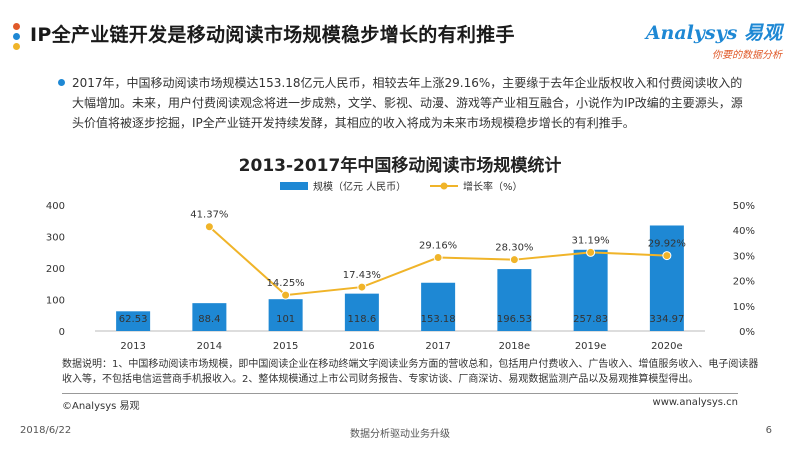 The image size is (800, 450). What do you see at coordinates (101, 406) in the screenshot?
I see `source-copyright: ©Analysys 易观` at bounding box center [101, 406].